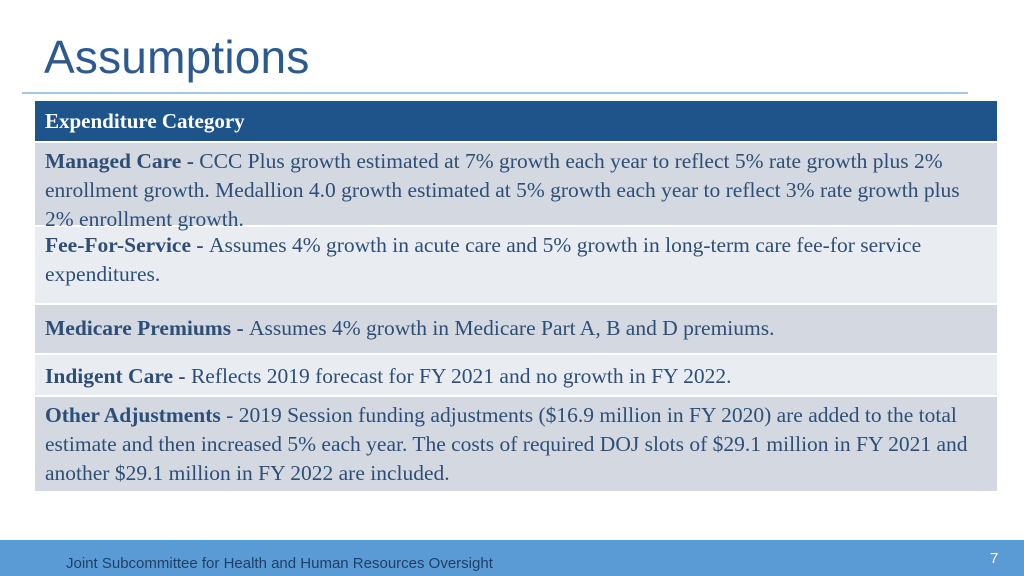  What do you see at coordinates (516, 121) in the screenshot?
I see `table-header: Expenditure Category` at bounding box center [516, 121].